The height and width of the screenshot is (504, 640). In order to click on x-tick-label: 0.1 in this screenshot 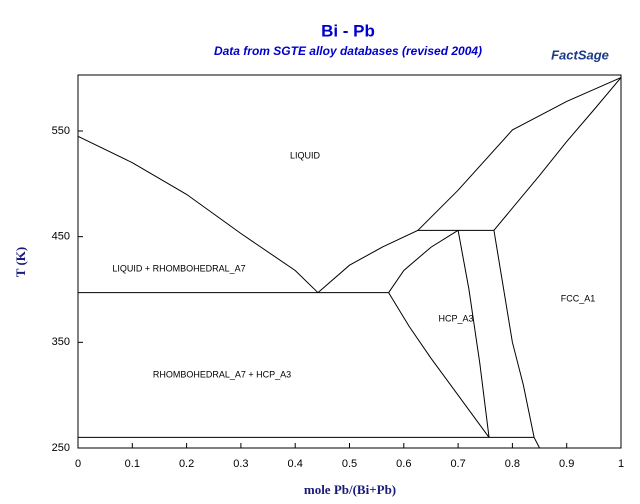, I will do `click(132, 464)`.